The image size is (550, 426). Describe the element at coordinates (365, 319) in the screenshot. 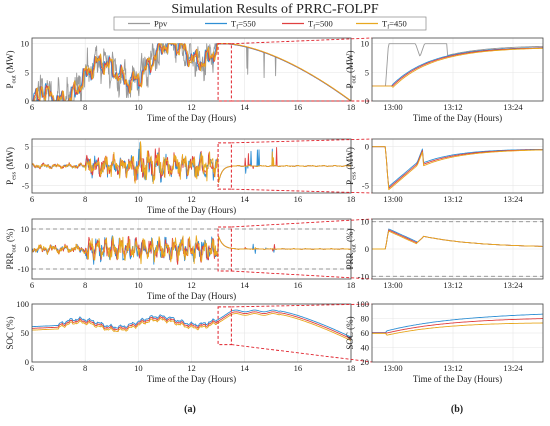

I see `y-tick-label: 80` at that location.